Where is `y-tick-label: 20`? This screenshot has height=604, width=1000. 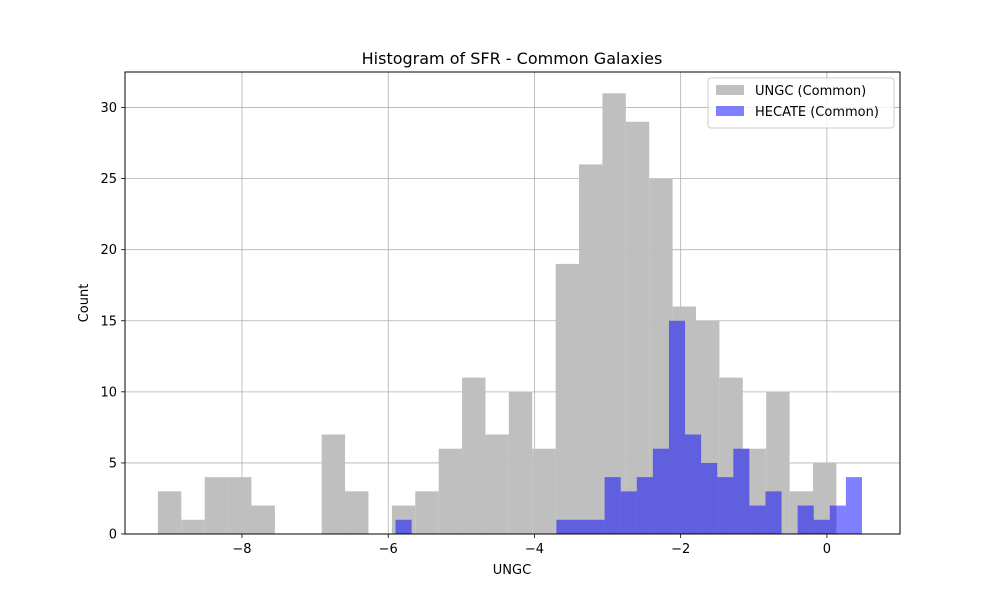 y-tick-label: 20 is located at coordinates (108, 250).